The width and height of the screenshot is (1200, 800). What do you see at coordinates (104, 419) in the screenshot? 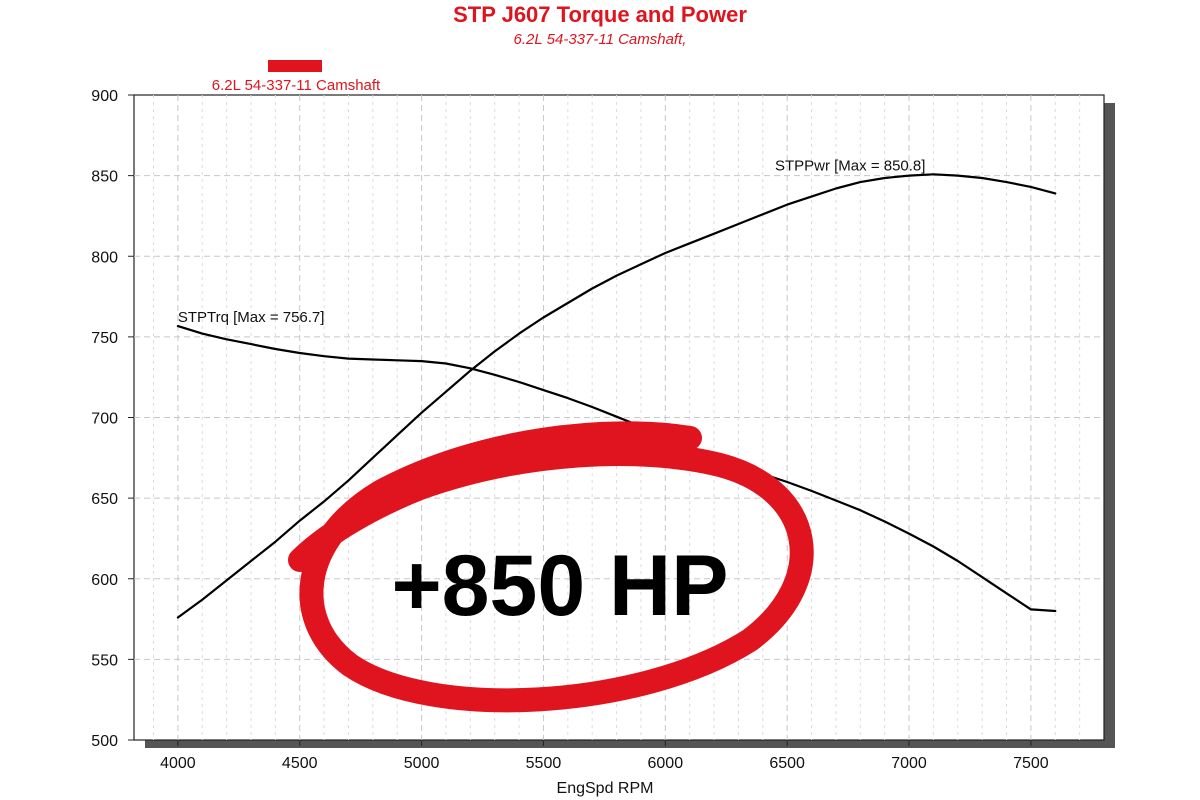
I see `y-tick-label: 700` at bounding box center [104, 419].